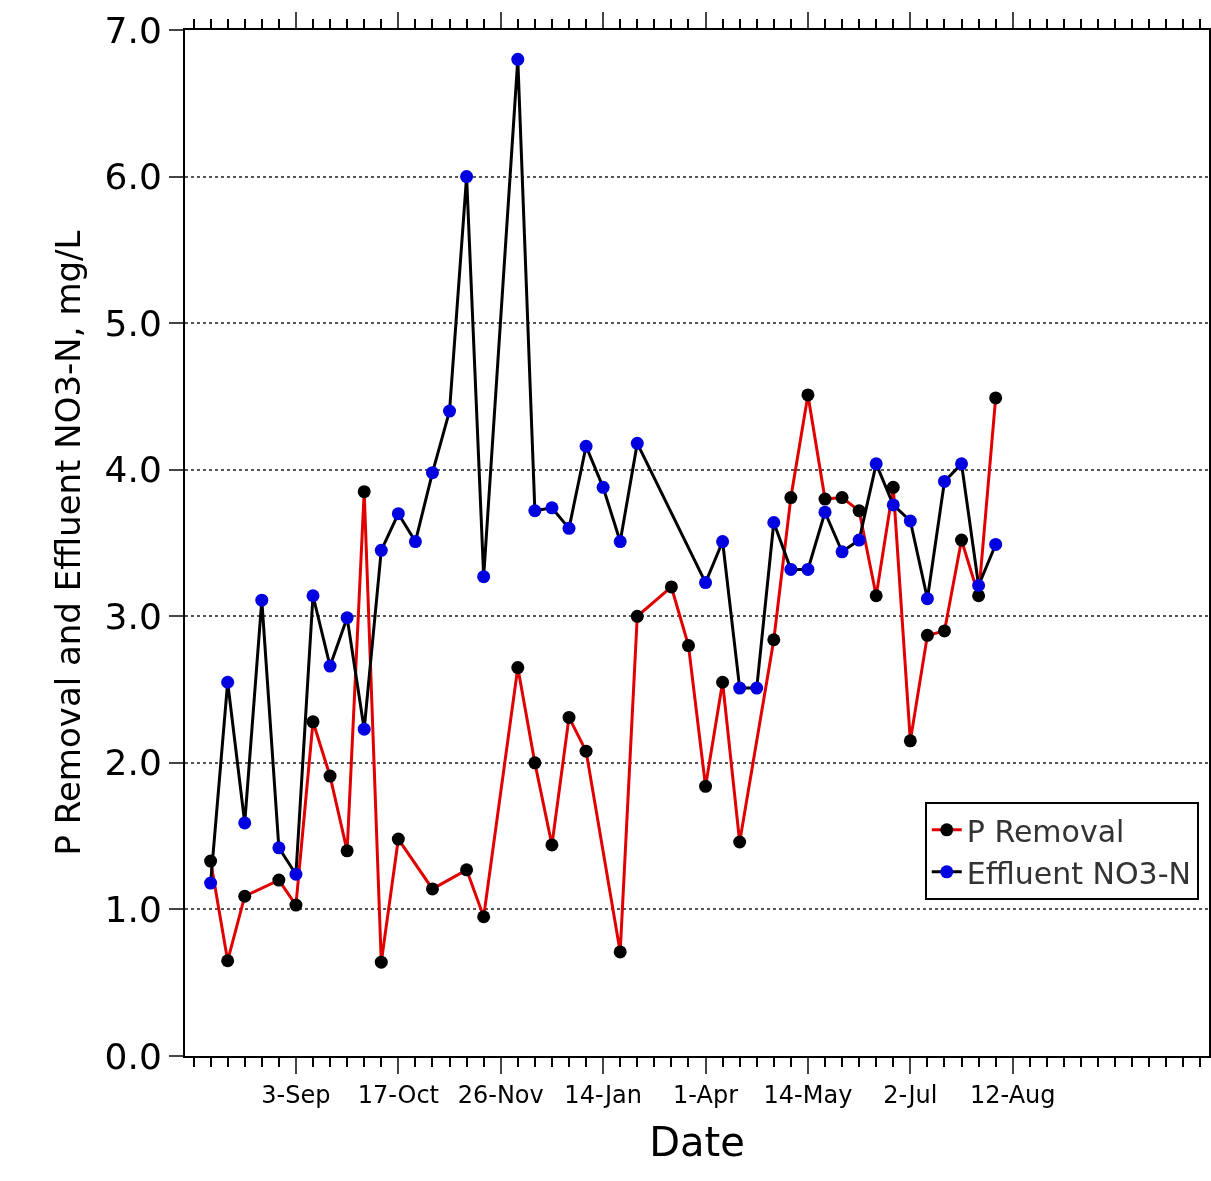 The width and height of the screenshot is (1211, 1181). I want to click on x-tick-label: 1-Apr, so click(706, 1094).